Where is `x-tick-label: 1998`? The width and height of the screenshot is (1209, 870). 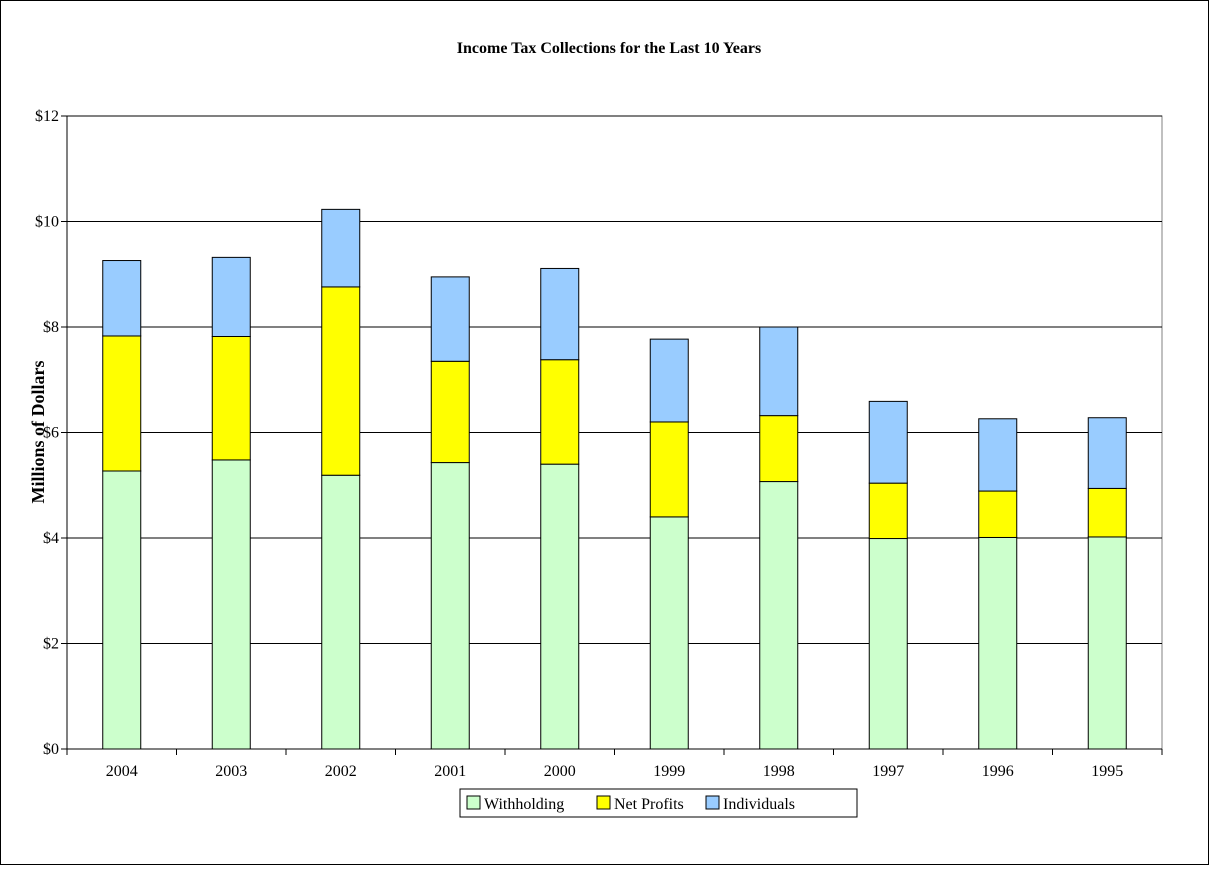 x-tick-label: 1998 is located at coordinates (779, 771).